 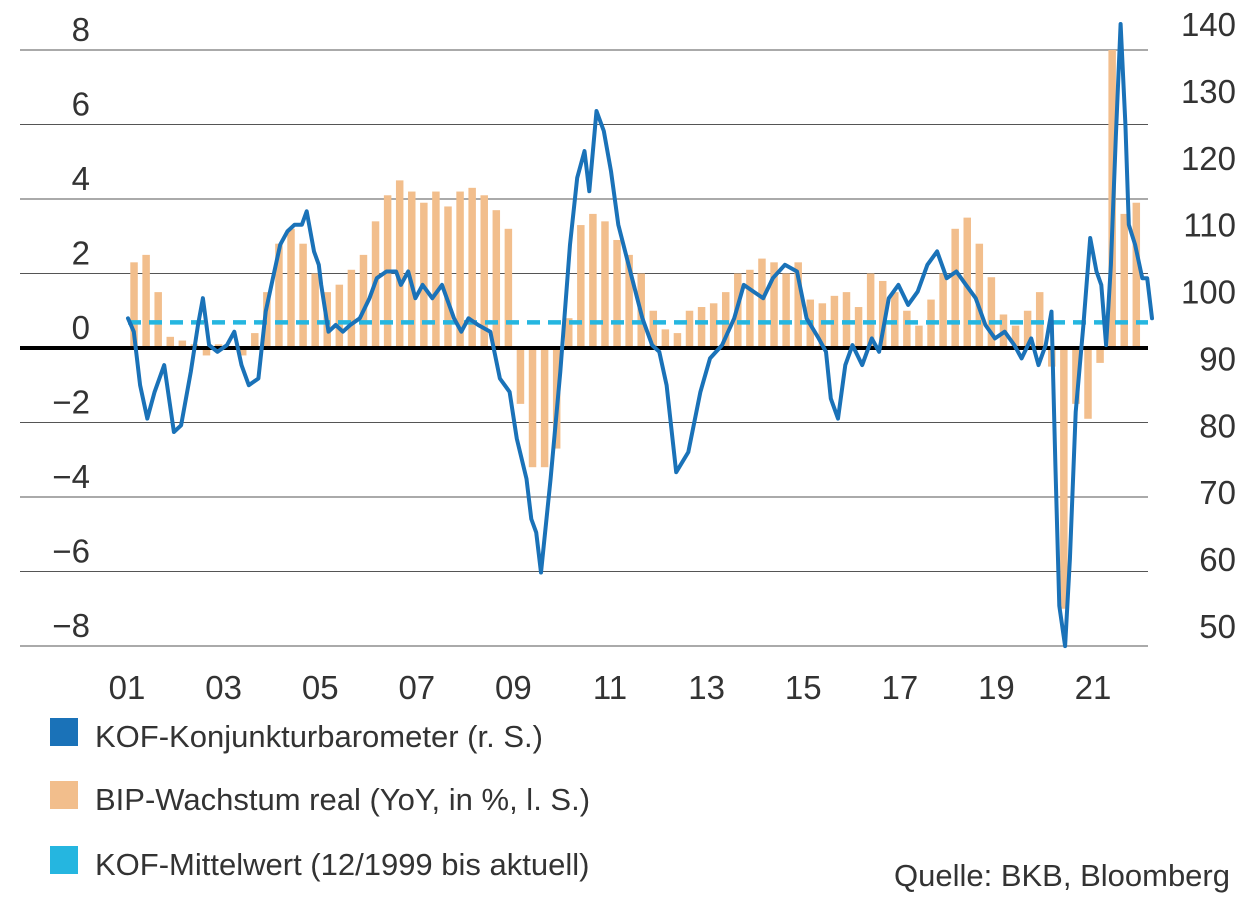 I want to click on right-tick-label: 80, so click(x=1217, y=425).